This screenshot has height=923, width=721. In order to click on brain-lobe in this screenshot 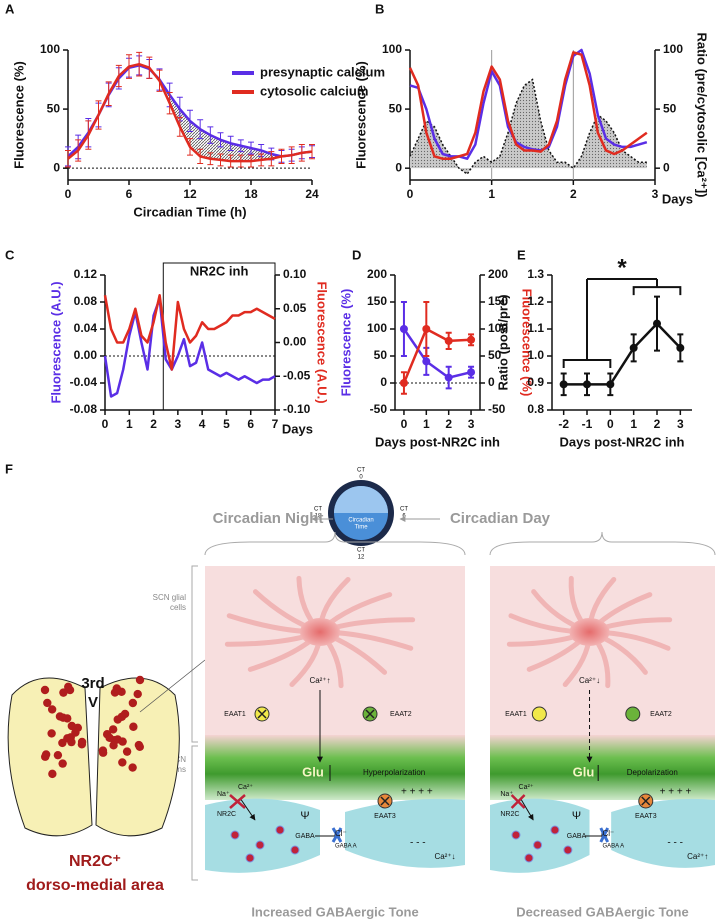, I will do `click(137, 757)`.